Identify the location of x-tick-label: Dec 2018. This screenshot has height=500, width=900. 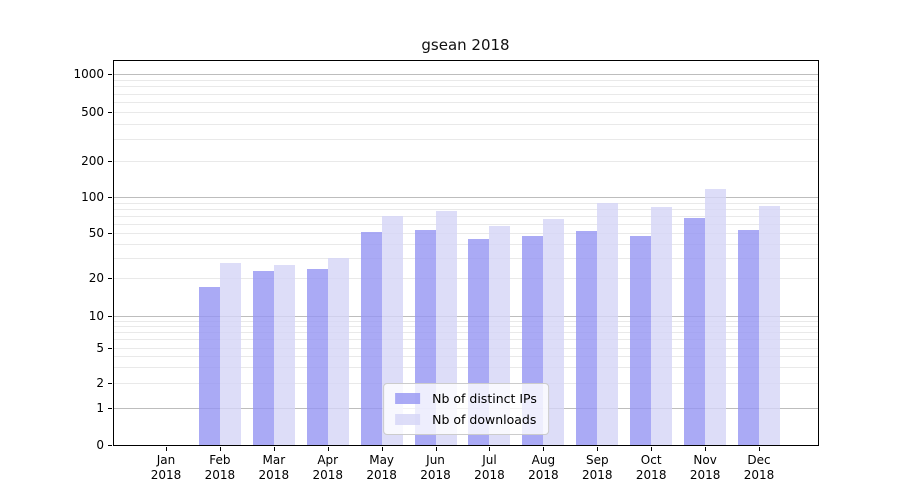
(759, 467).